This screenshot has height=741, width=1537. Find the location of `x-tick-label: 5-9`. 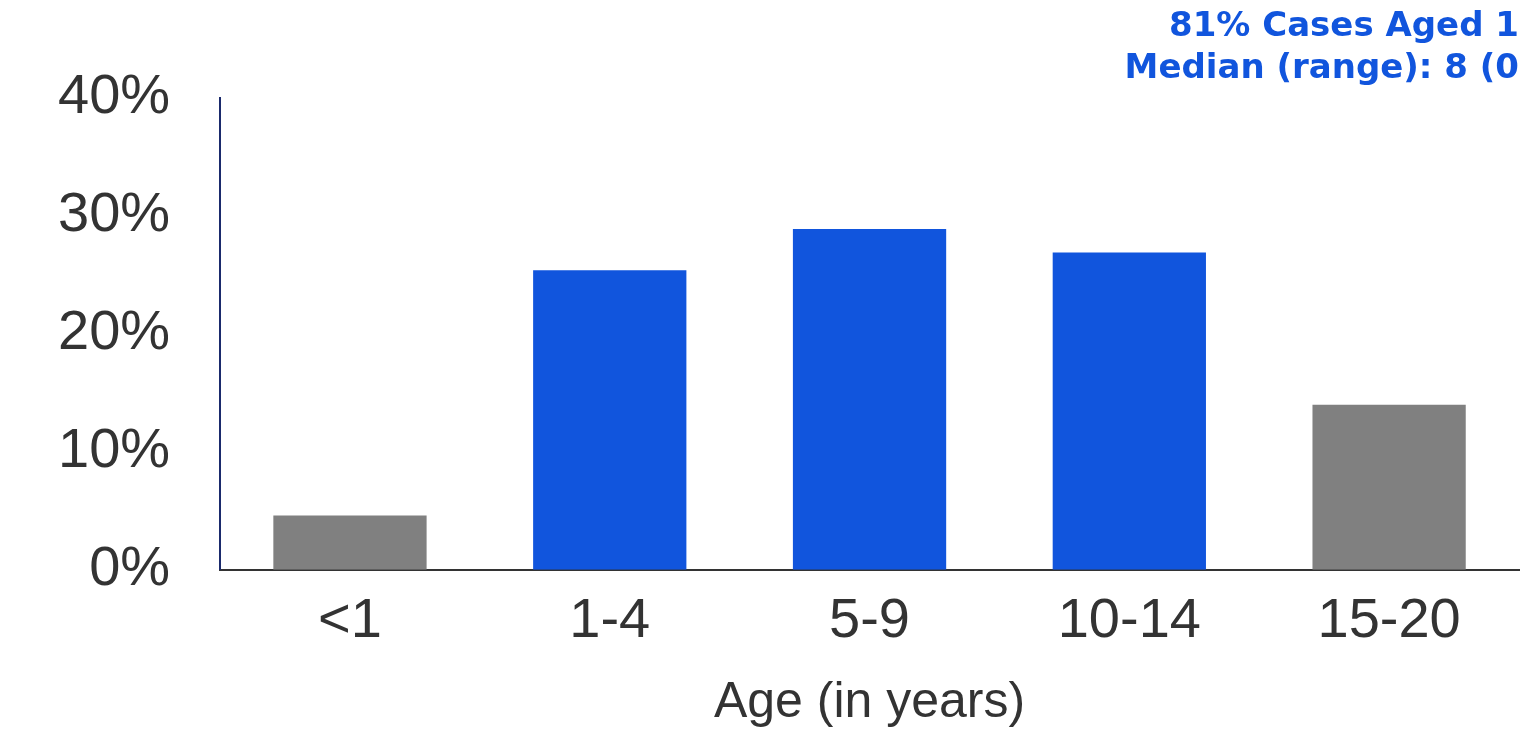

x-tick-label: 5-9 is located at coordinates (870, 617).